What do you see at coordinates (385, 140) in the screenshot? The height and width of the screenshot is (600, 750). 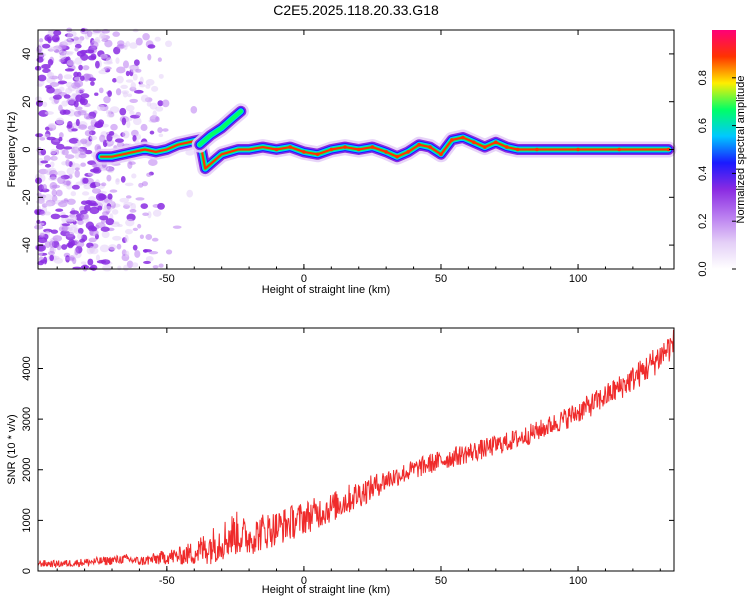 I see `spectrogram-ridge` at bounding box center [385, 140].